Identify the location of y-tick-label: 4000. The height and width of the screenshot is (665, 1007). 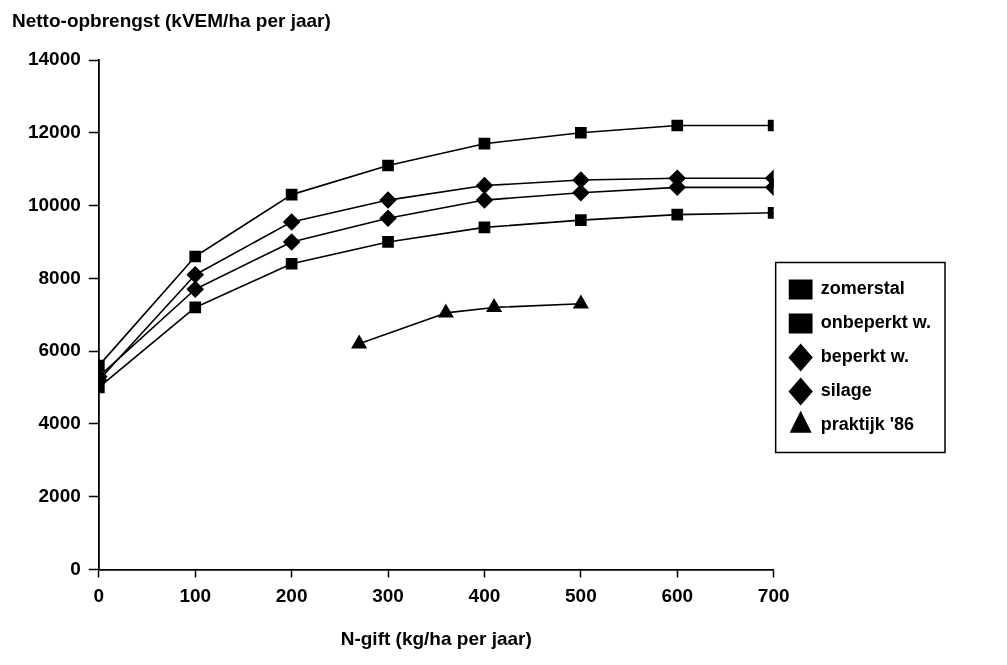
(59, 423).